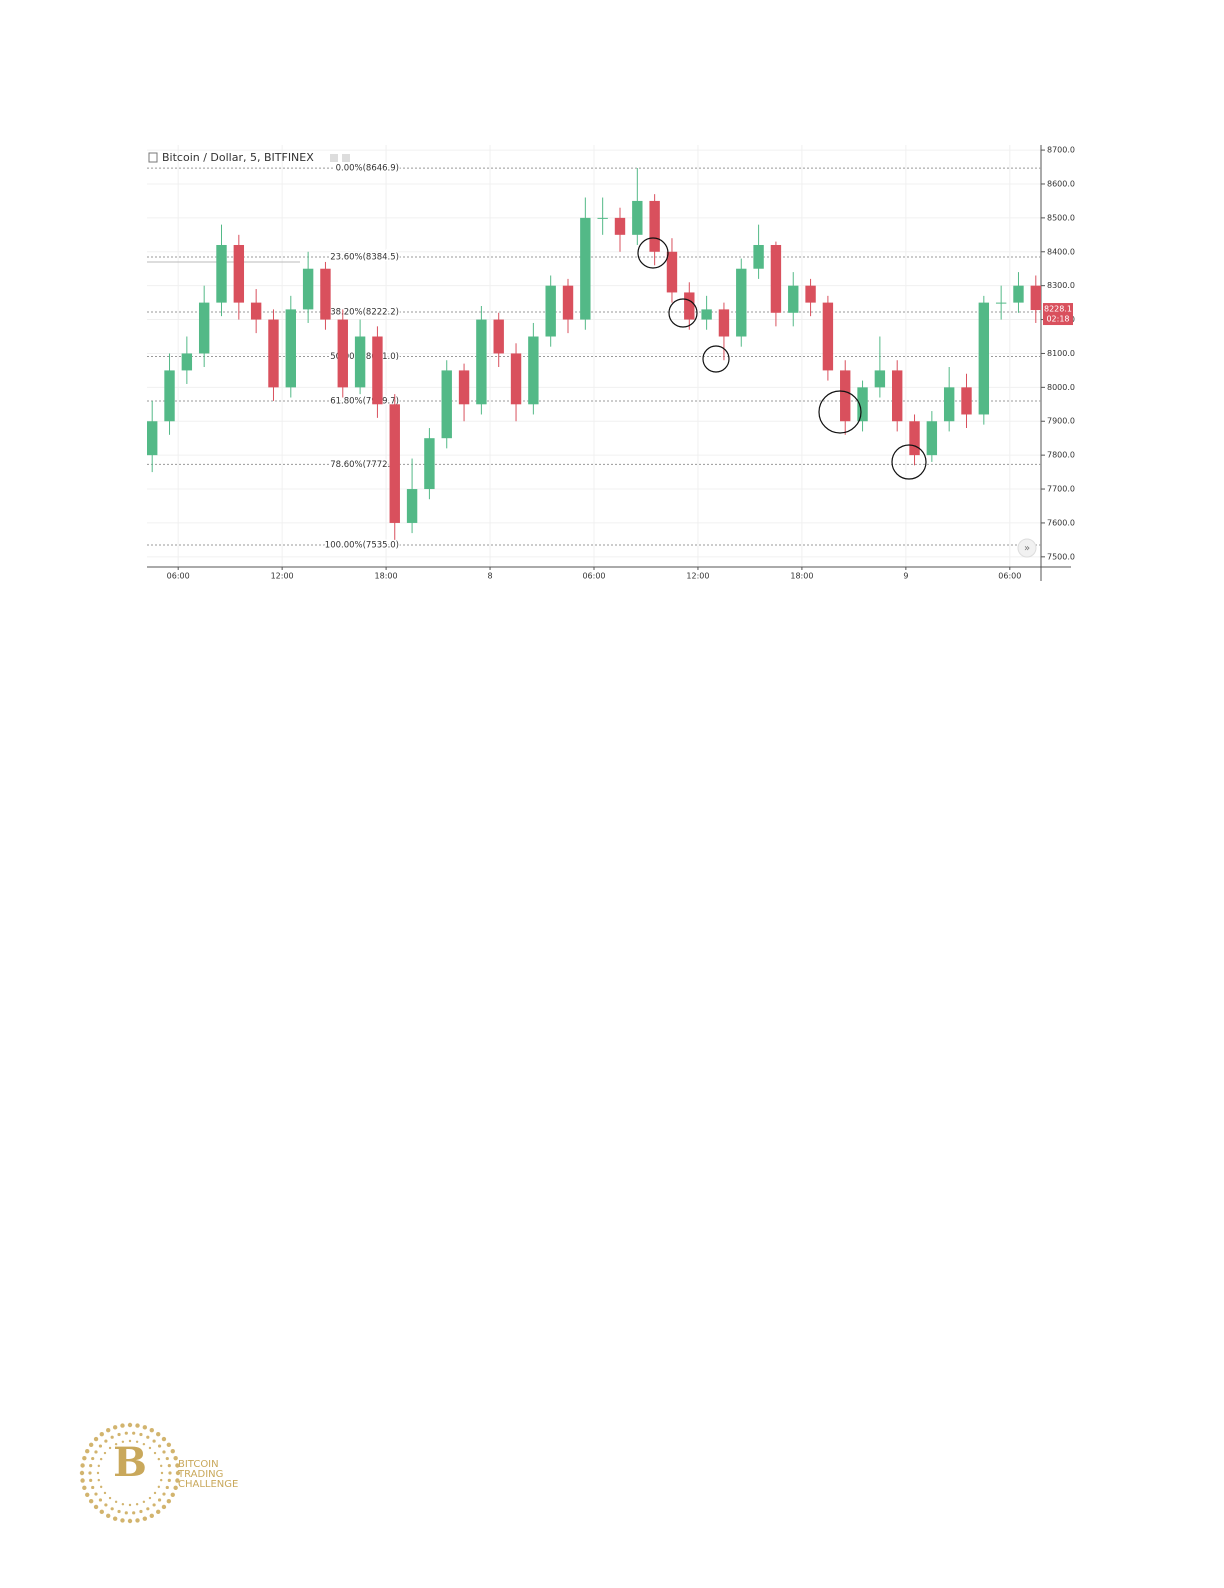 Image resolution: width=1224 pixels, height=1588 pixels. Describe the element at coordinates (198, 1464) in the screenshot. I see `logo-text: BITCOIN` at that location.